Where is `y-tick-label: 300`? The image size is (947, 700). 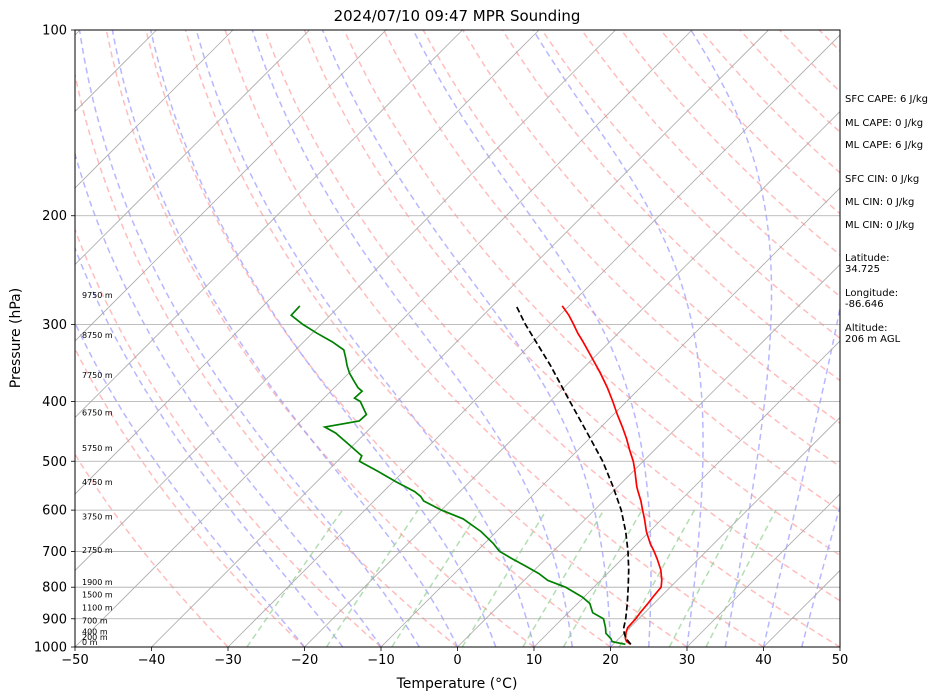 y-tick-label: 300 is located at coordinates (54, 325).